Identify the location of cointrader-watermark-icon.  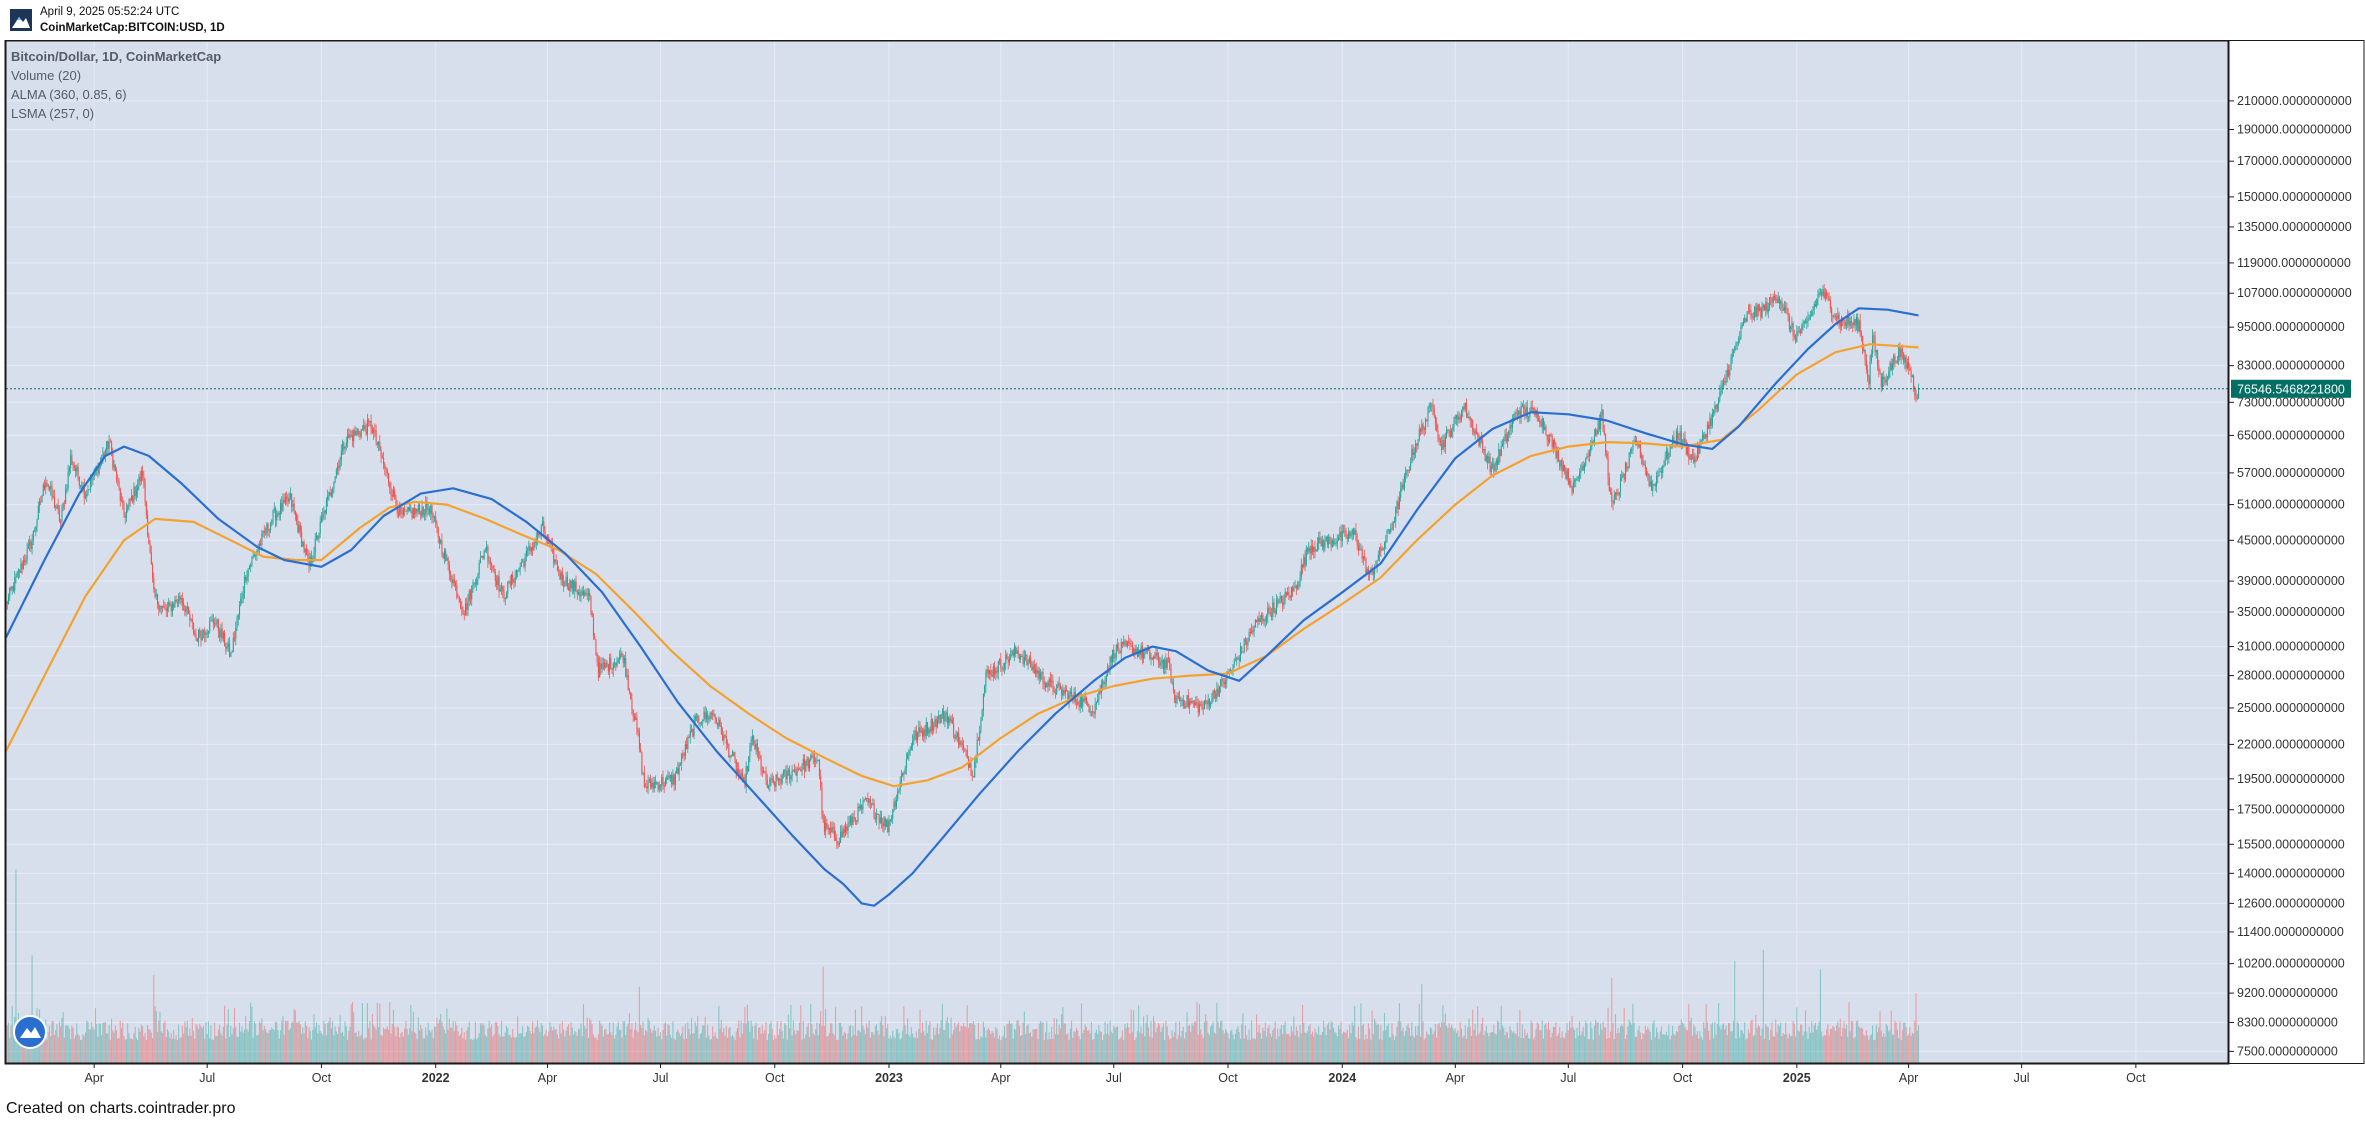
(30, 1032).